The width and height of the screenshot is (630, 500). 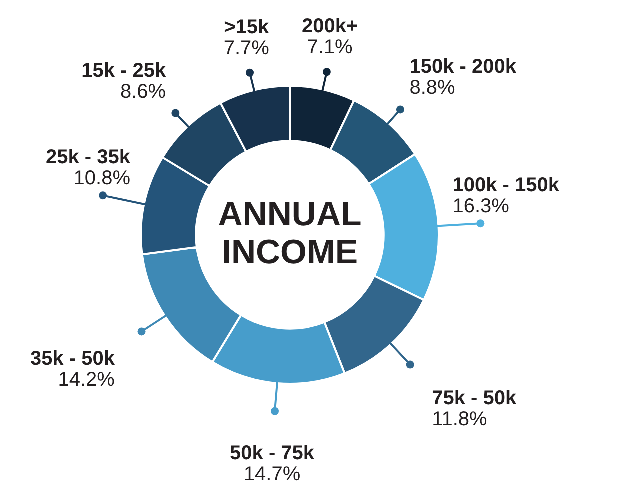 I want to click on slice-label: 200k+, so click(x=330, y=27).